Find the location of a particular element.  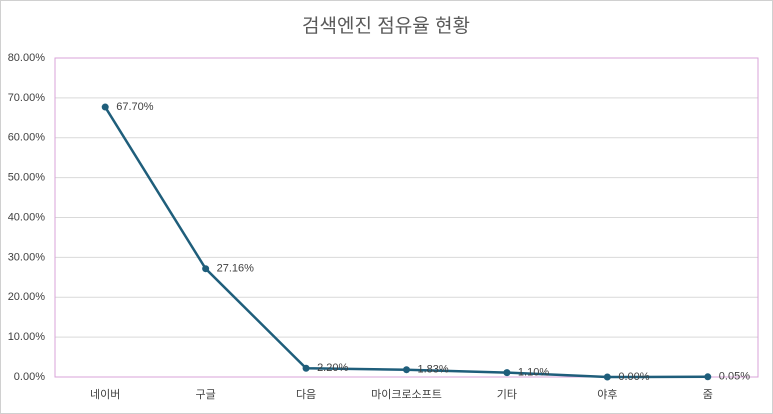

data-label: 0.05% is located at coordinates (734, 377).